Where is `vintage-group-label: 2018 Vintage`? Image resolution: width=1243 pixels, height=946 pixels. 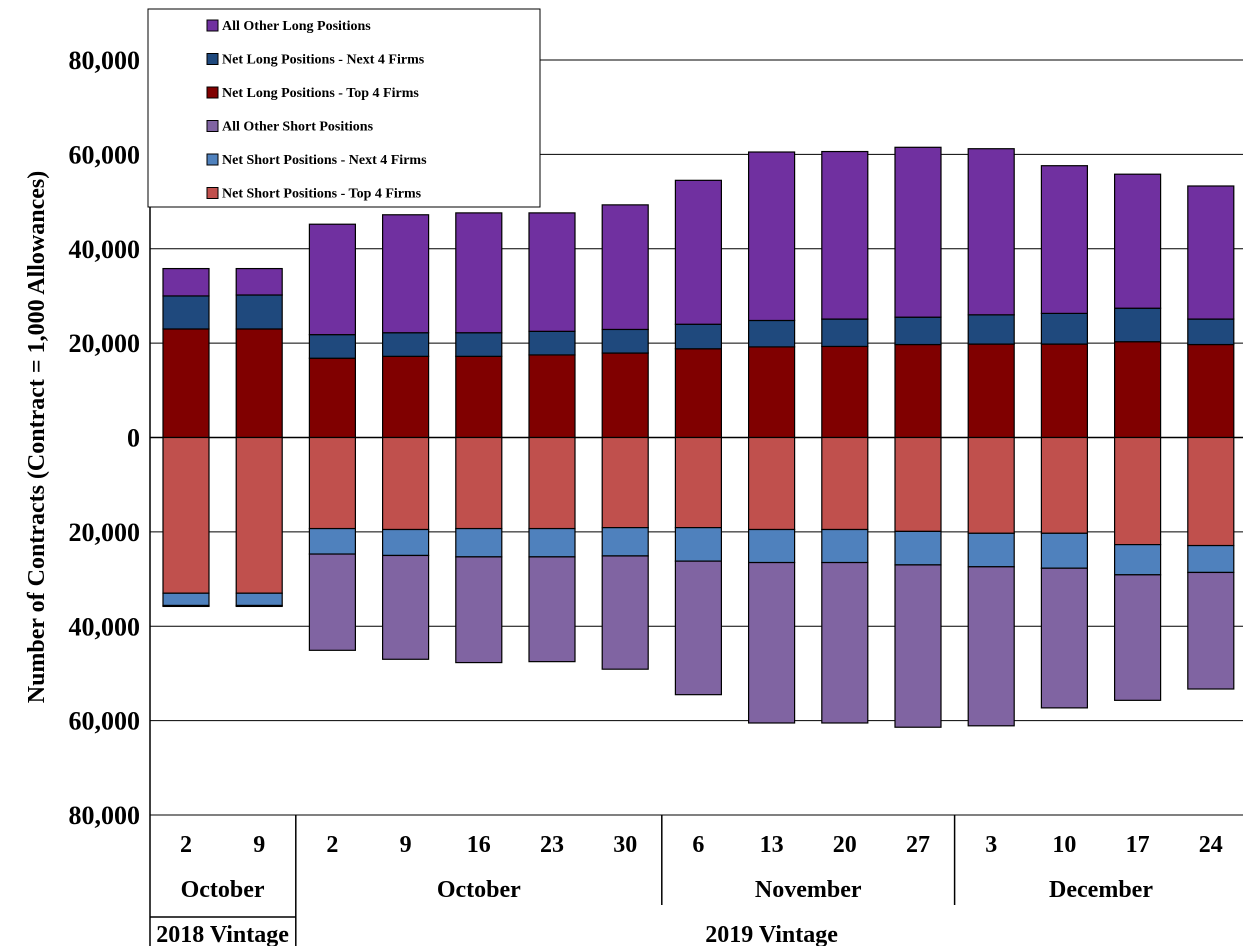
vintage-group-label: 2018 Vintage is located at coordinates (222, 934).